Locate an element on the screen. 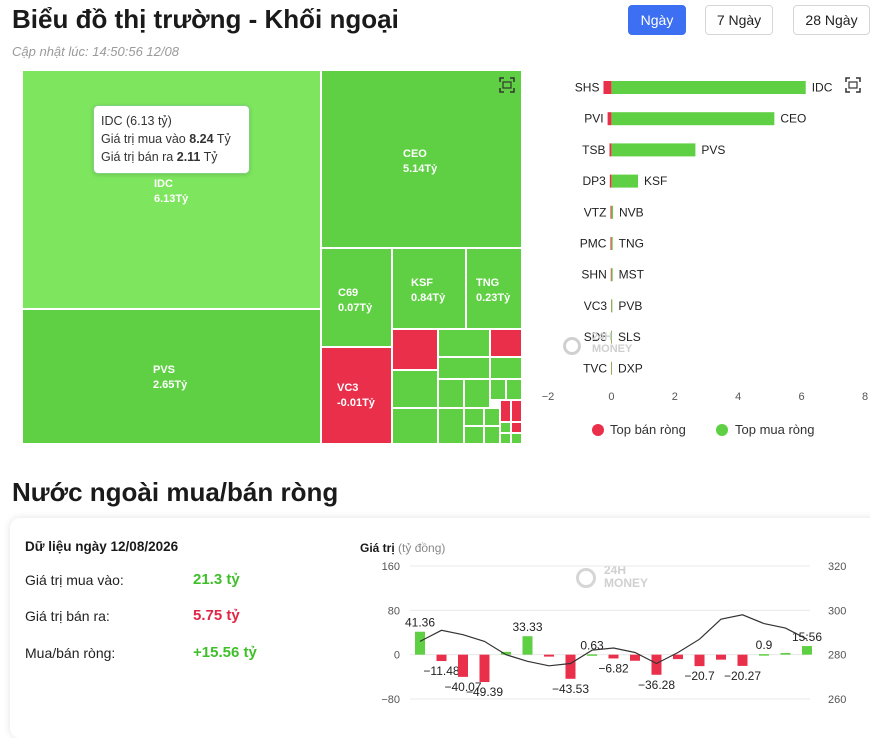 The height and width of the screenshot is (738, 870). timeframe-28day-button: 28 Ngày is located at coordinates (831, 20).